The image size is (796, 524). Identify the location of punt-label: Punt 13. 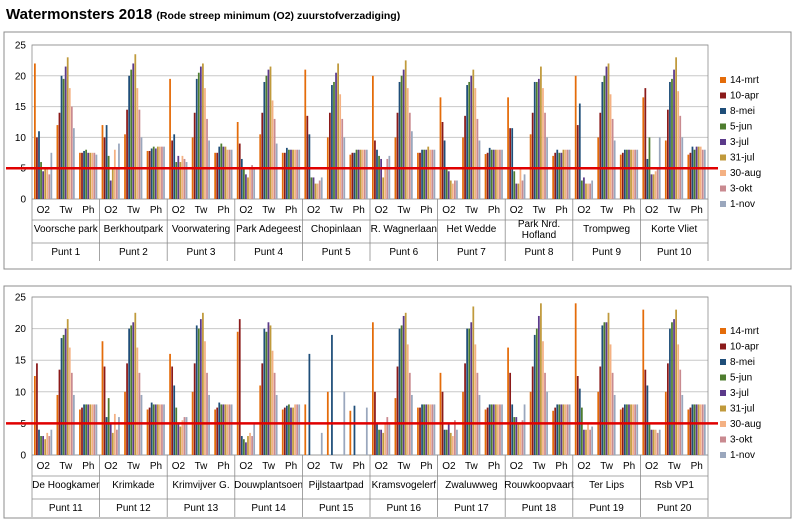
(201, 508).